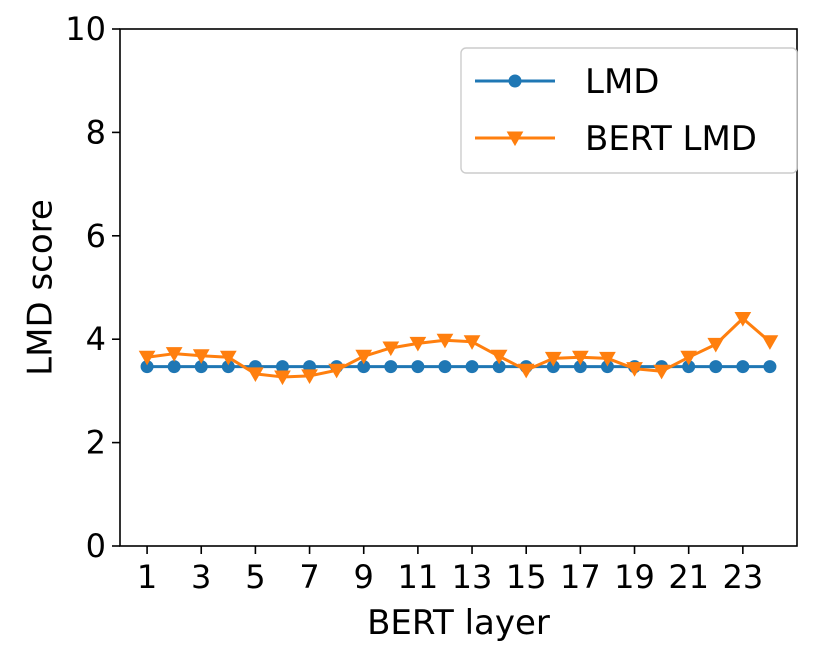  What do you see at coordinates (580, 577) in the screenshot?
I see `x-tick-label: 17` at bounding box center [580, 577].